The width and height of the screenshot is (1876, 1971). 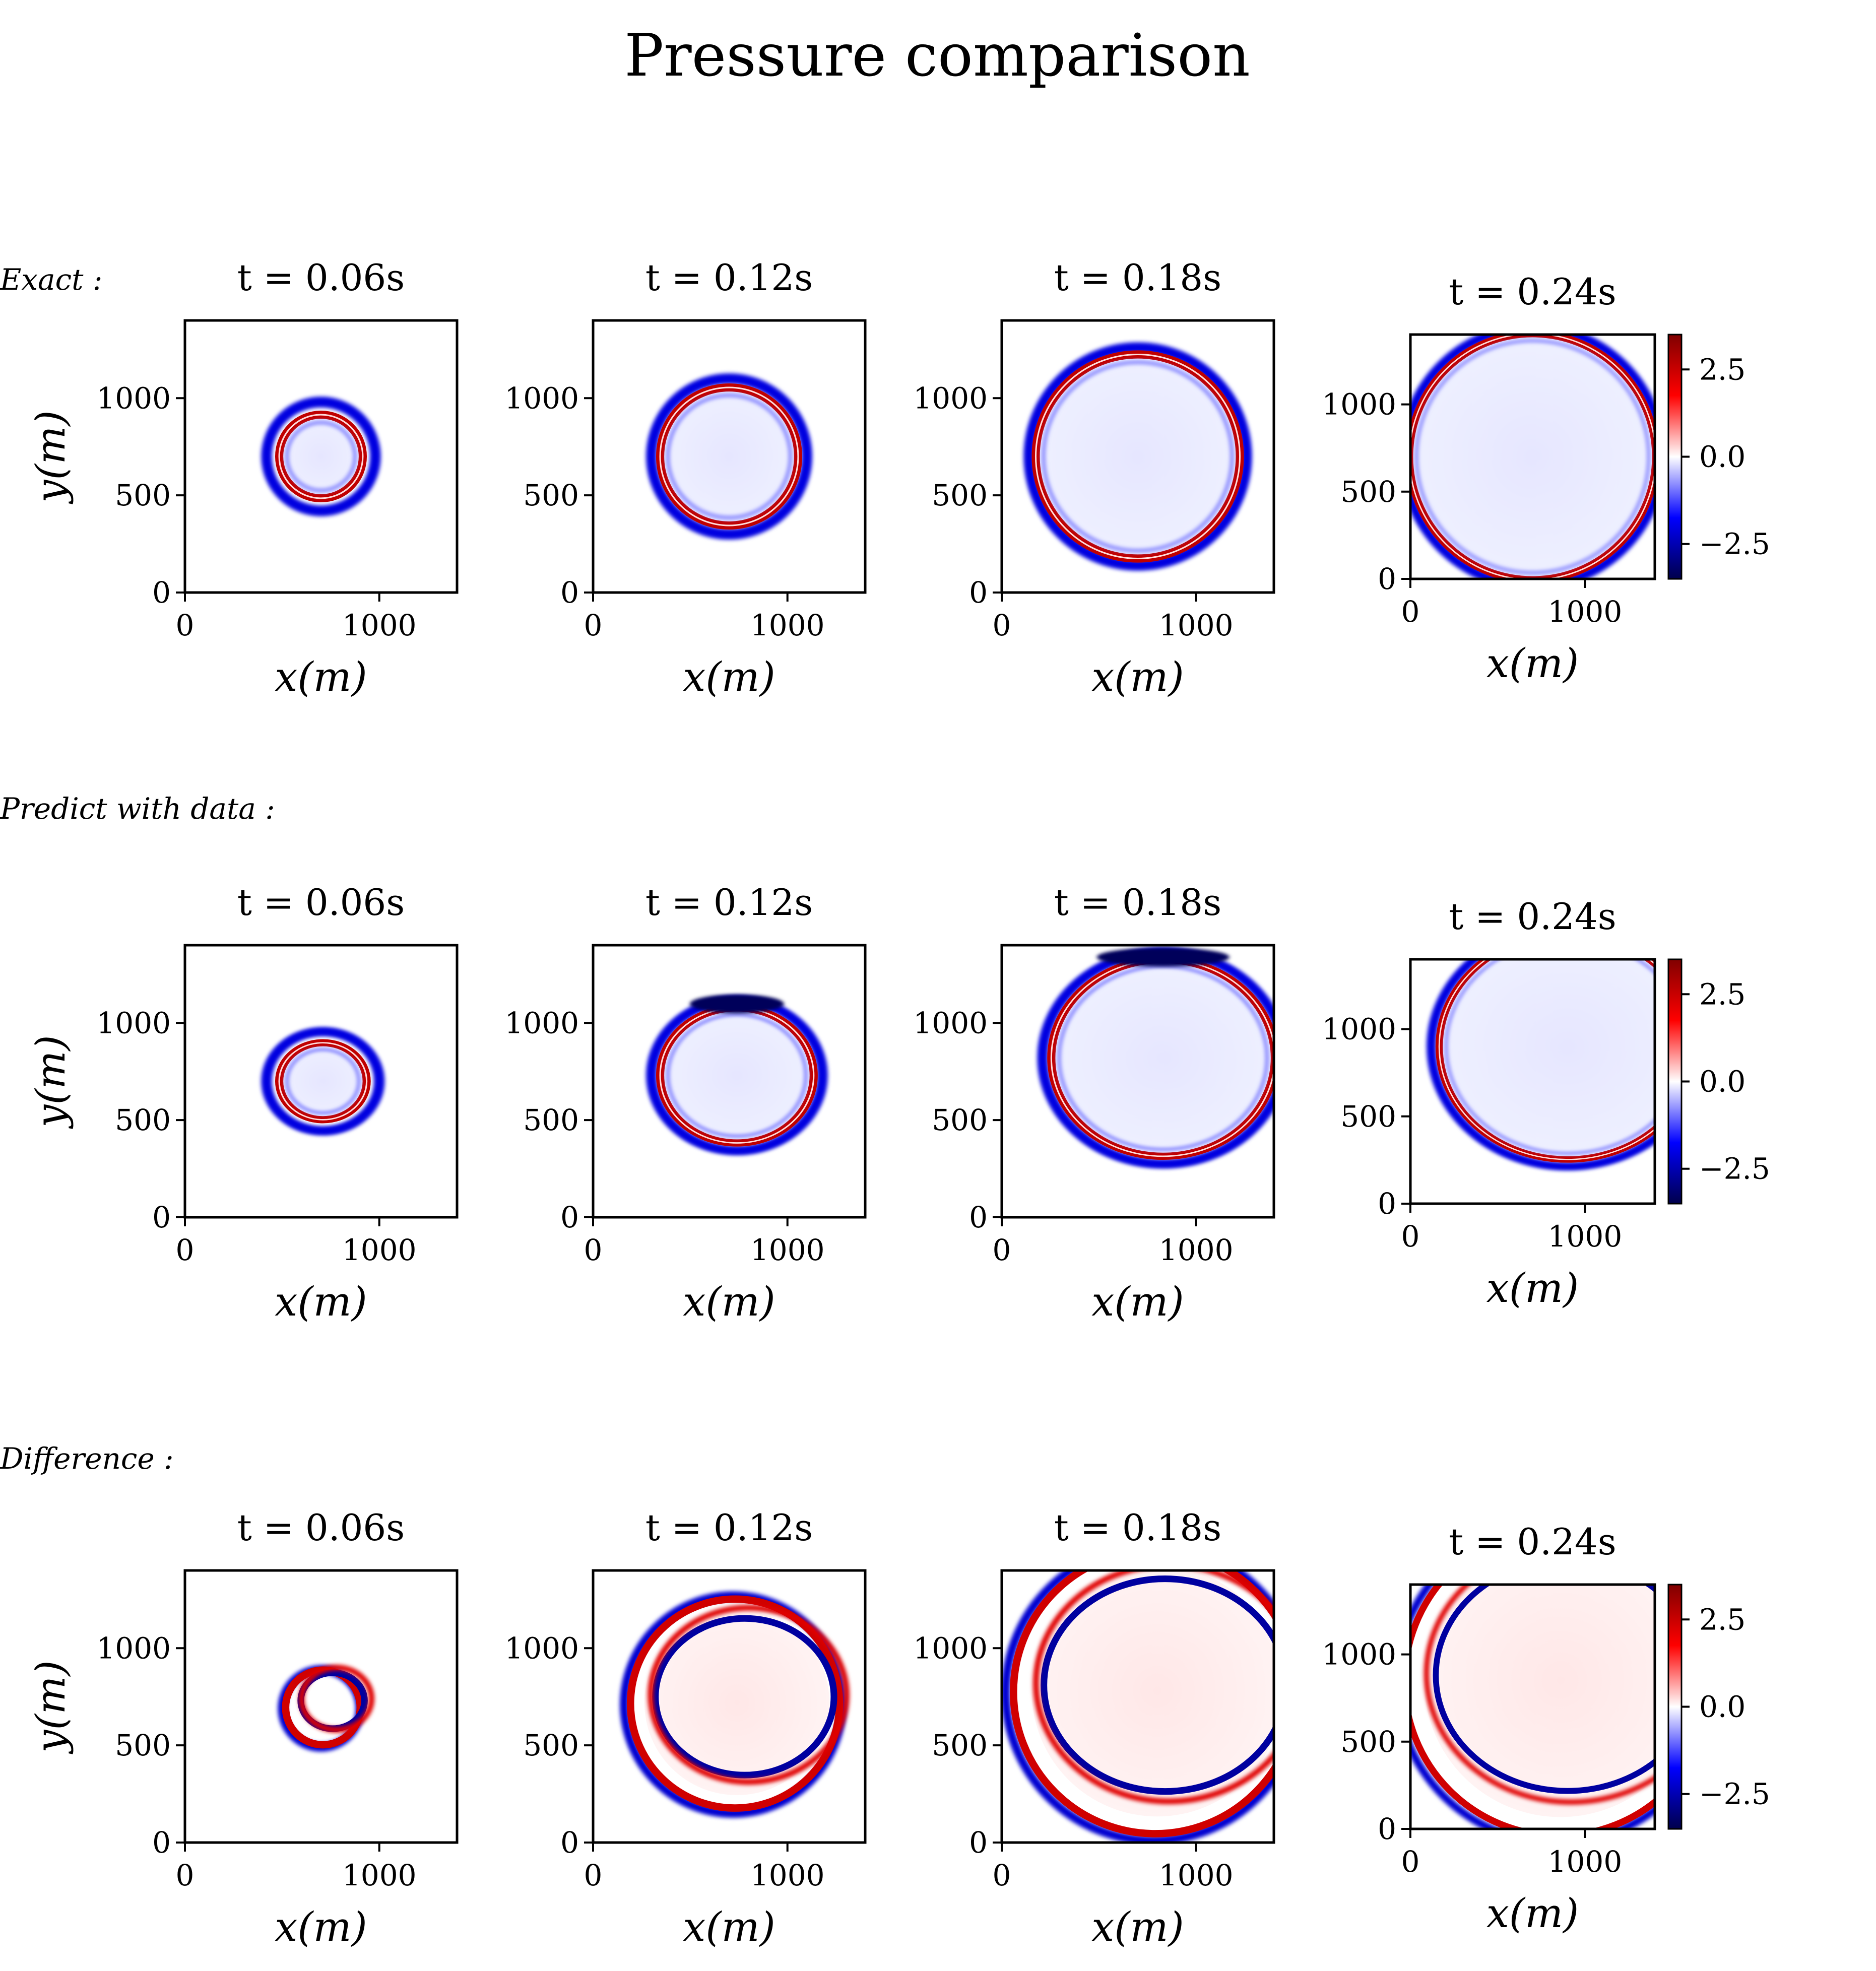 I want to click on panel-r2-c2: t = 0.18s 0 1000 0 500 1000 x(m), so click(x=1094, y=1728).